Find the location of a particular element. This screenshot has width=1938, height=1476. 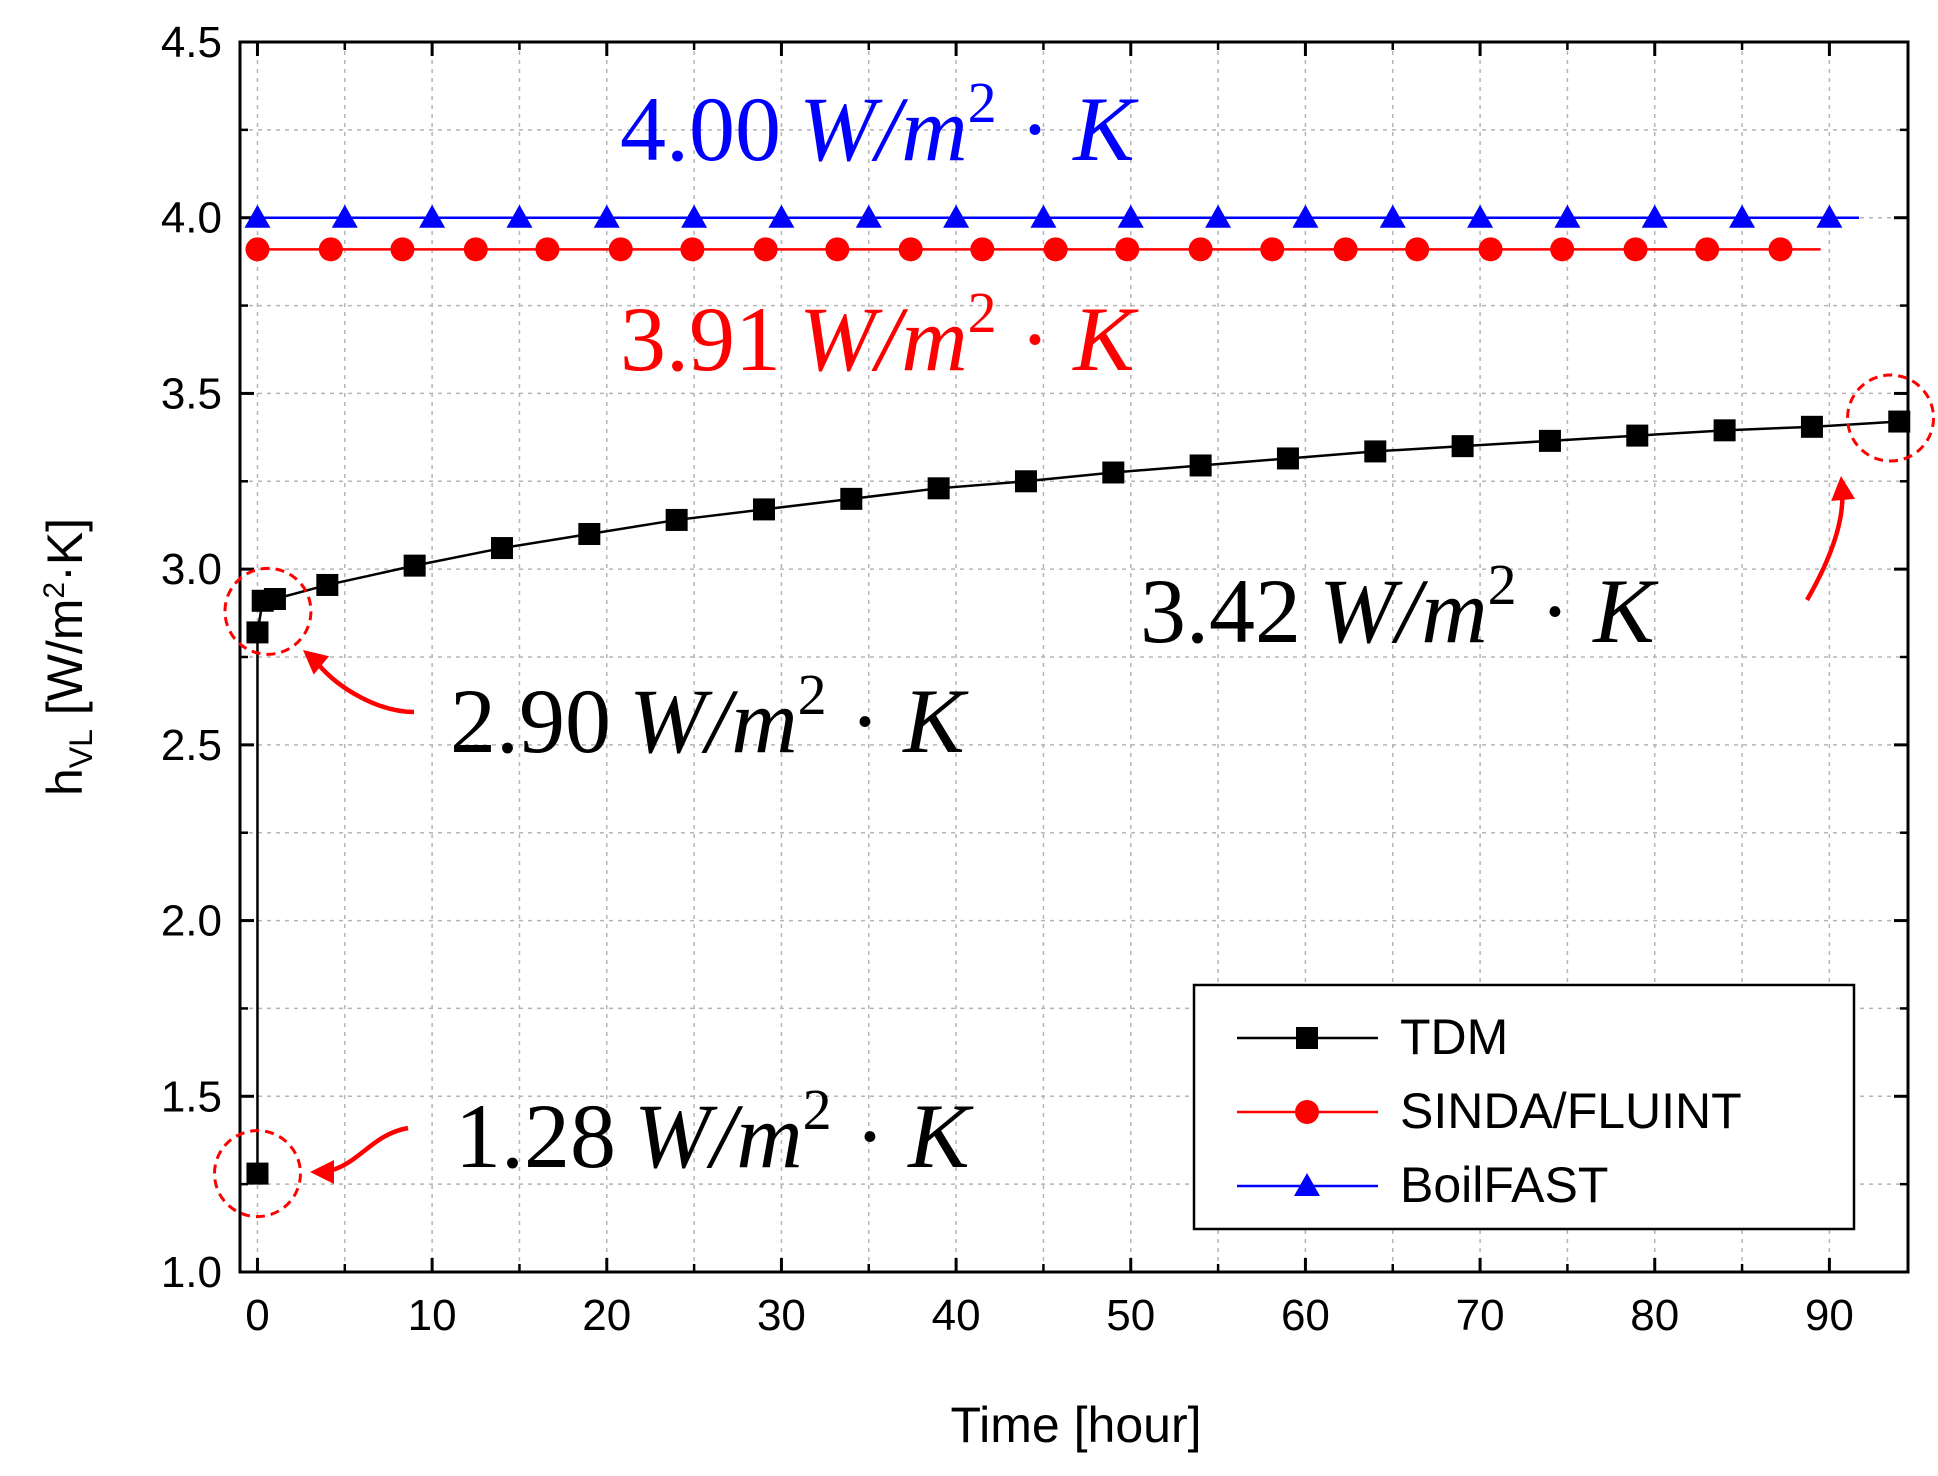

highlight-arrow-mid-shaft is located at coordinates (365, 688).